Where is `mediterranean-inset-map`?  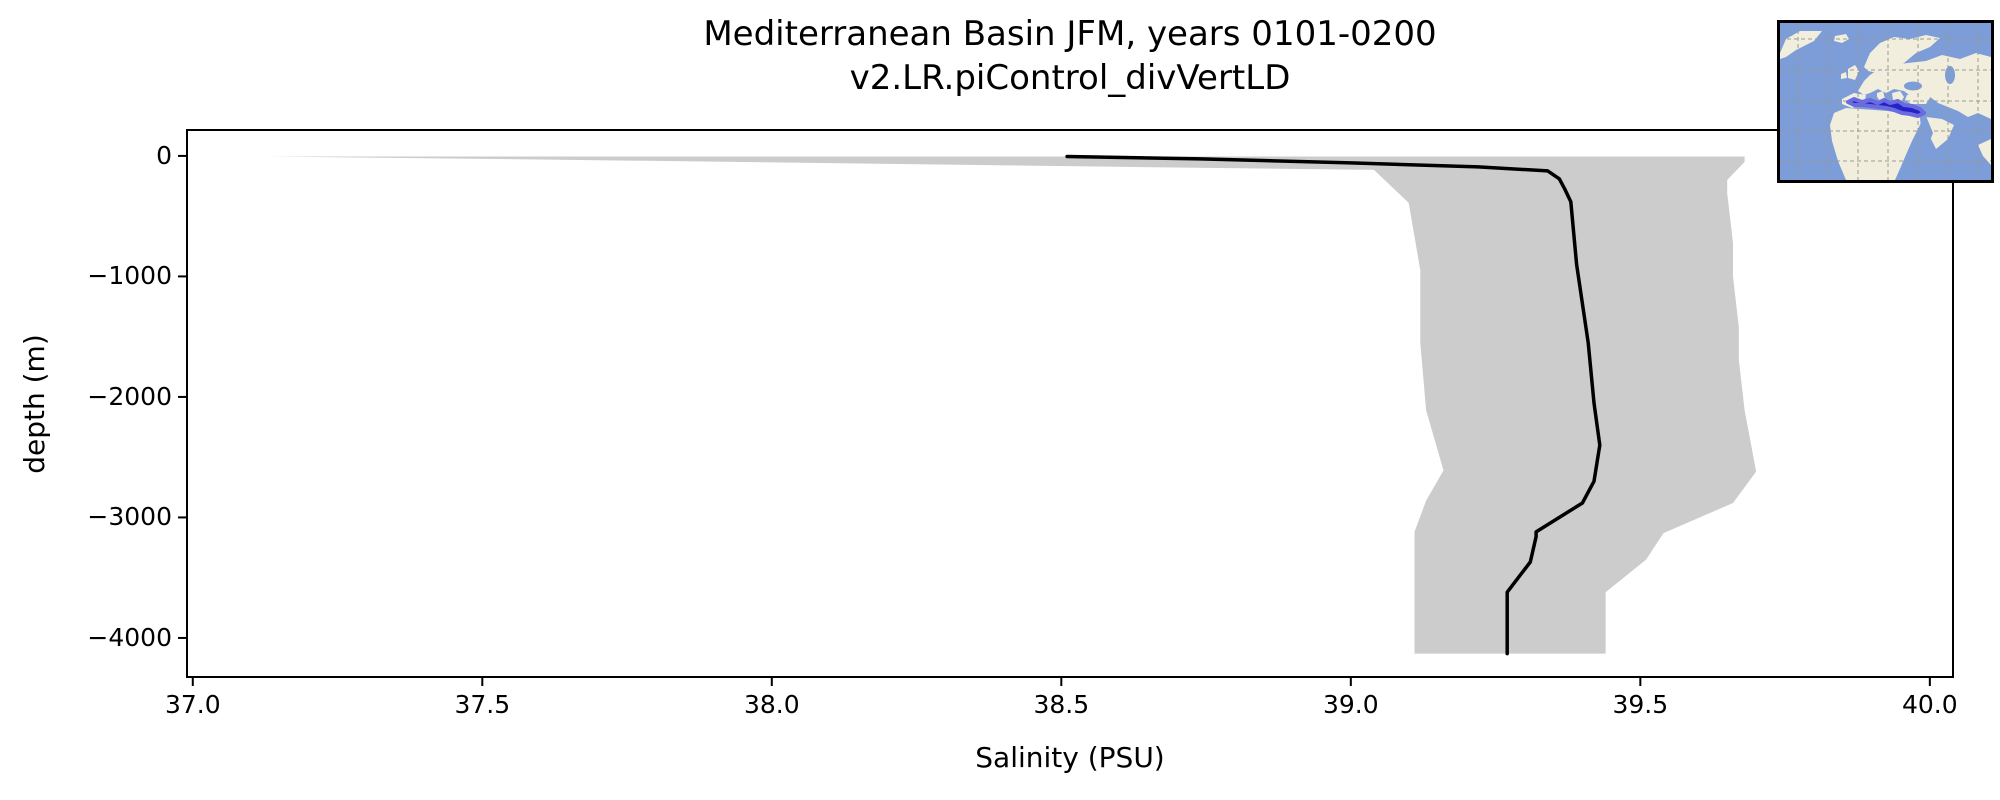
mediterranean-inset-map is located at coordinates (1885, 101).